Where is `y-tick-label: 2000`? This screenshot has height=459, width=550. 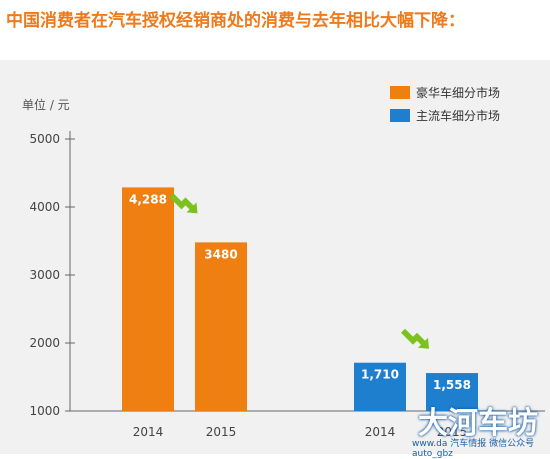 y-tick-label: 2000 is located at coordinates (44, 343).